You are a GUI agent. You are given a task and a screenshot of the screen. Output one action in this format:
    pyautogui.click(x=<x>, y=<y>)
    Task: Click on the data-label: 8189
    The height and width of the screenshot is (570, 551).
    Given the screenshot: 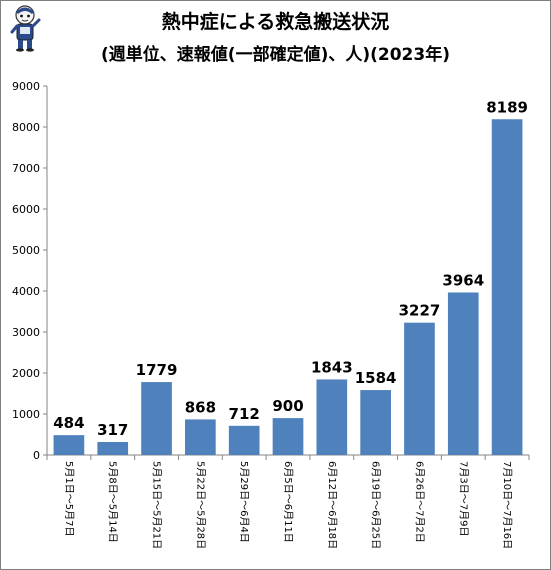 What is the action you would take?
    pyautogui.click(x=507, y=107)
    